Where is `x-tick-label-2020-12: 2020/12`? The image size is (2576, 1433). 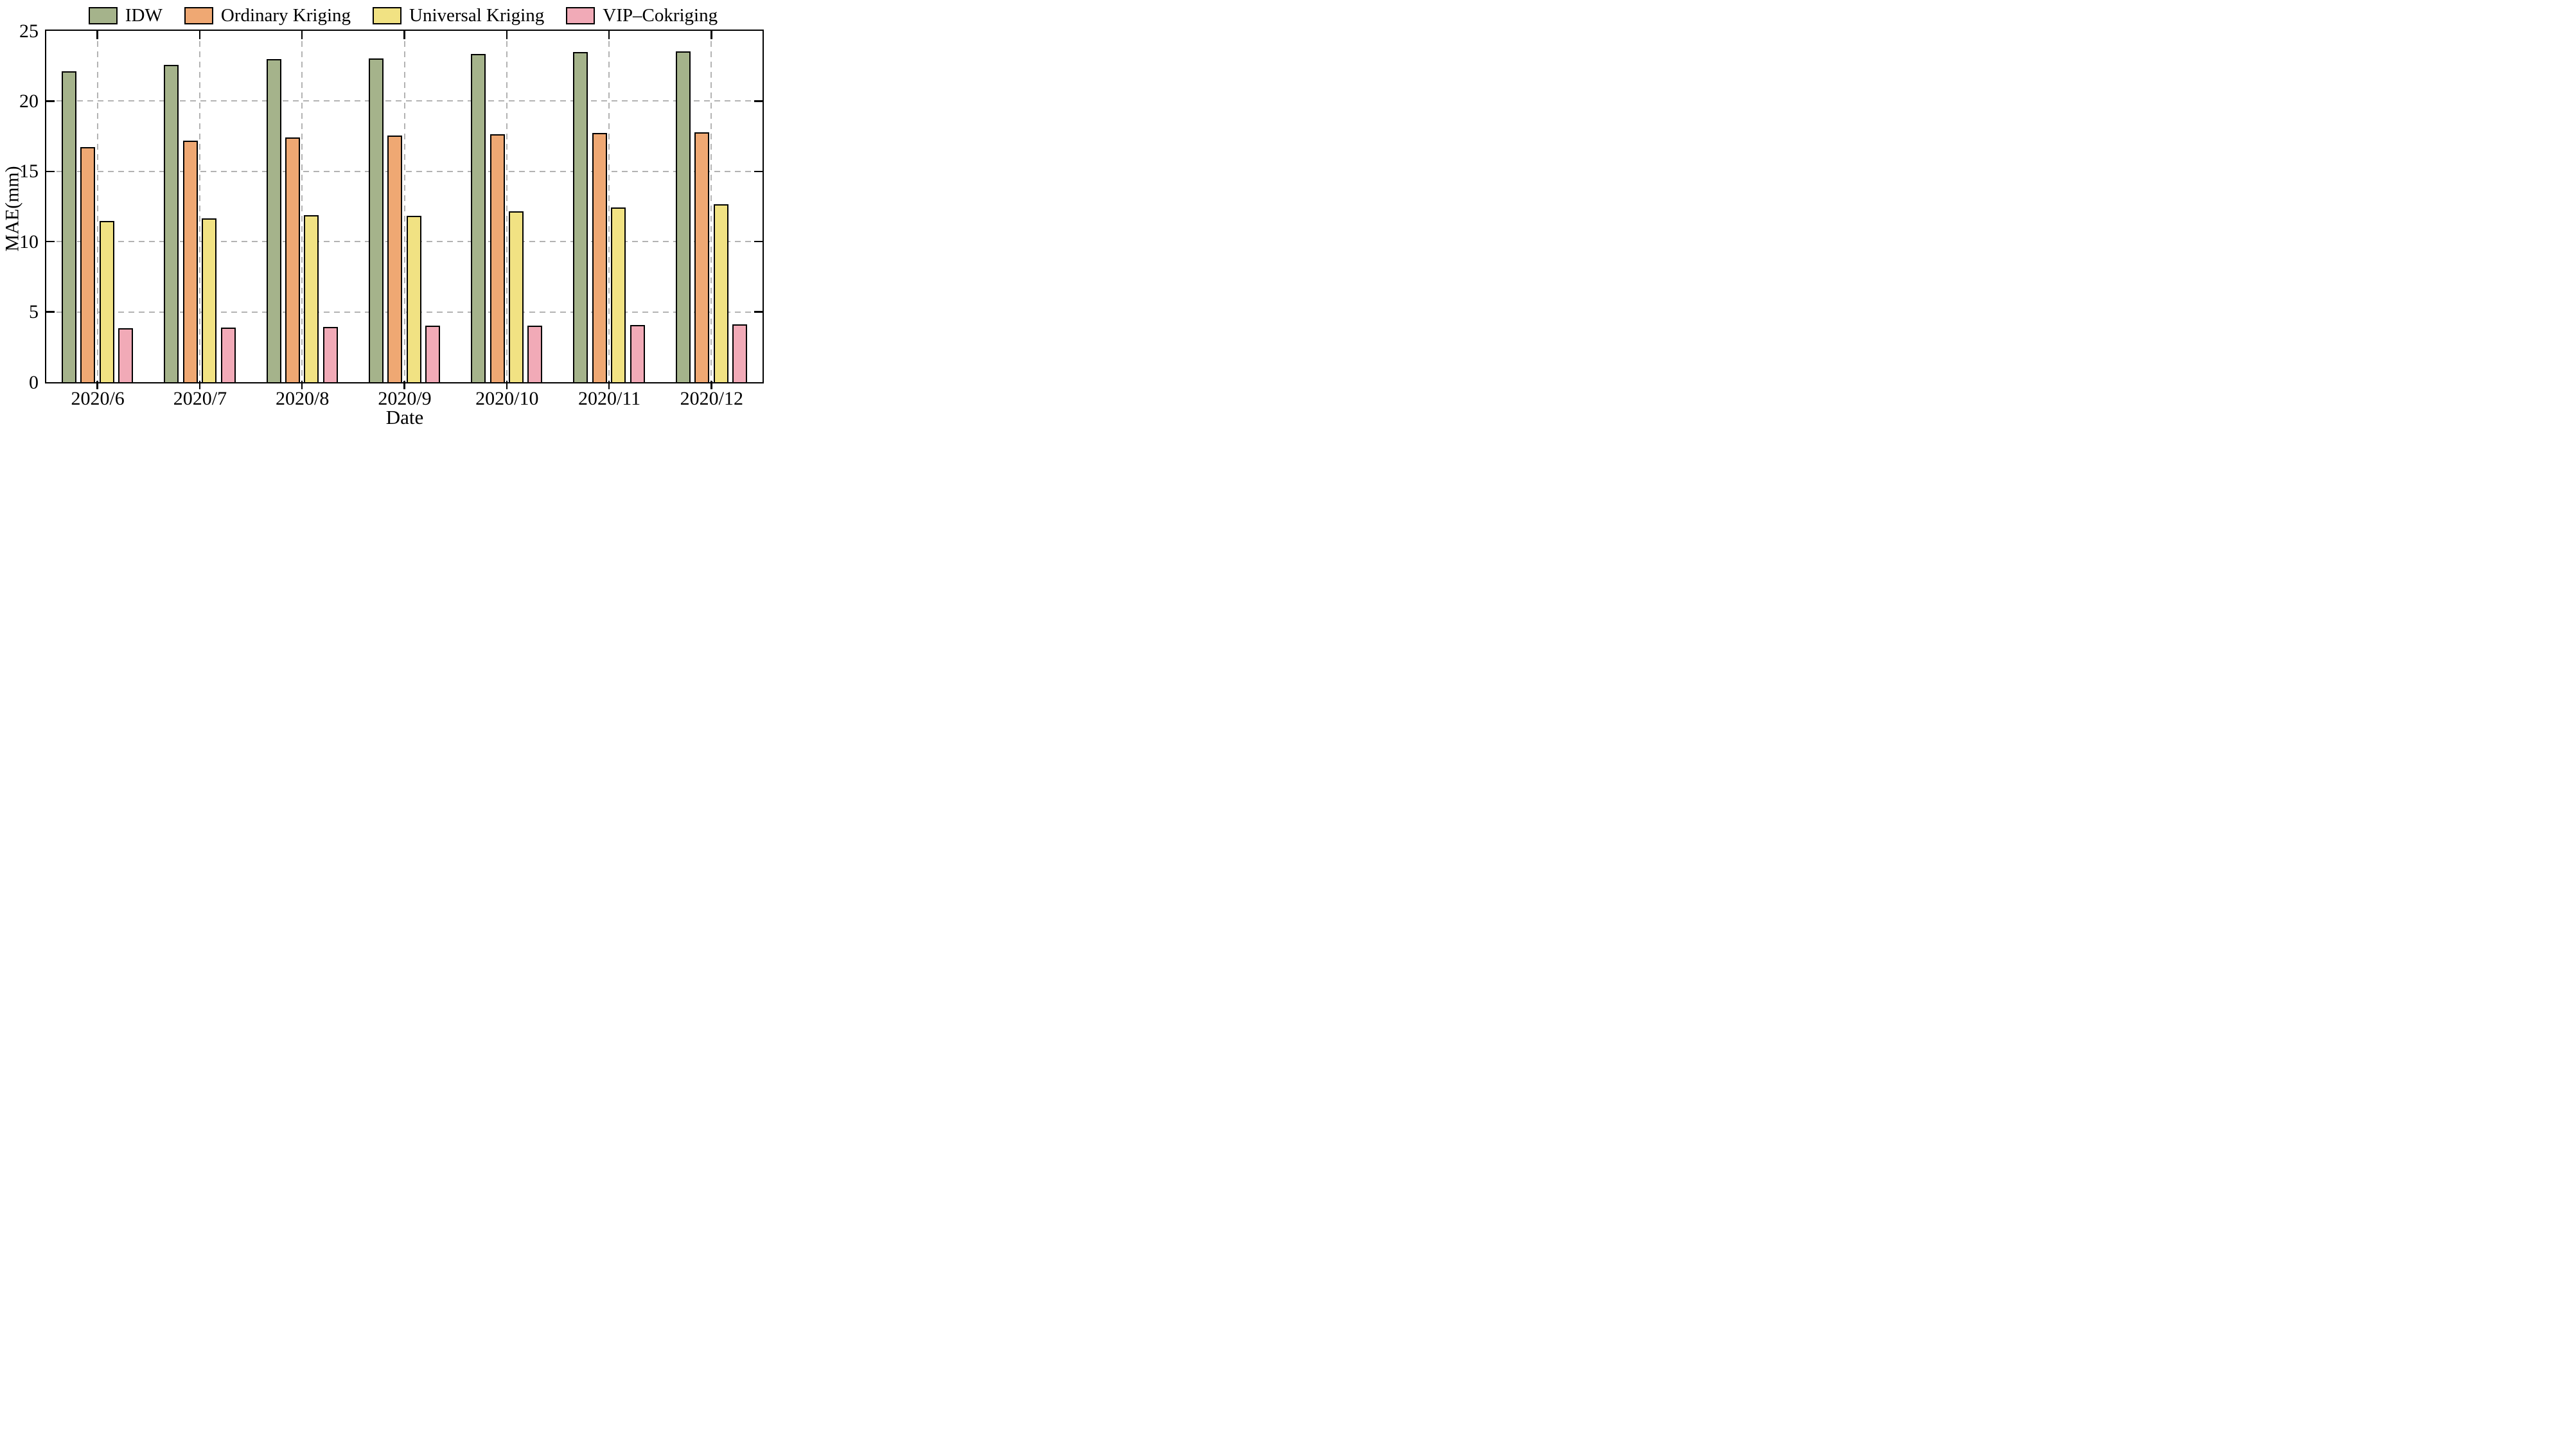
x-tick-label-2020-12: 2020/12 is located at coordinates (712, 399).